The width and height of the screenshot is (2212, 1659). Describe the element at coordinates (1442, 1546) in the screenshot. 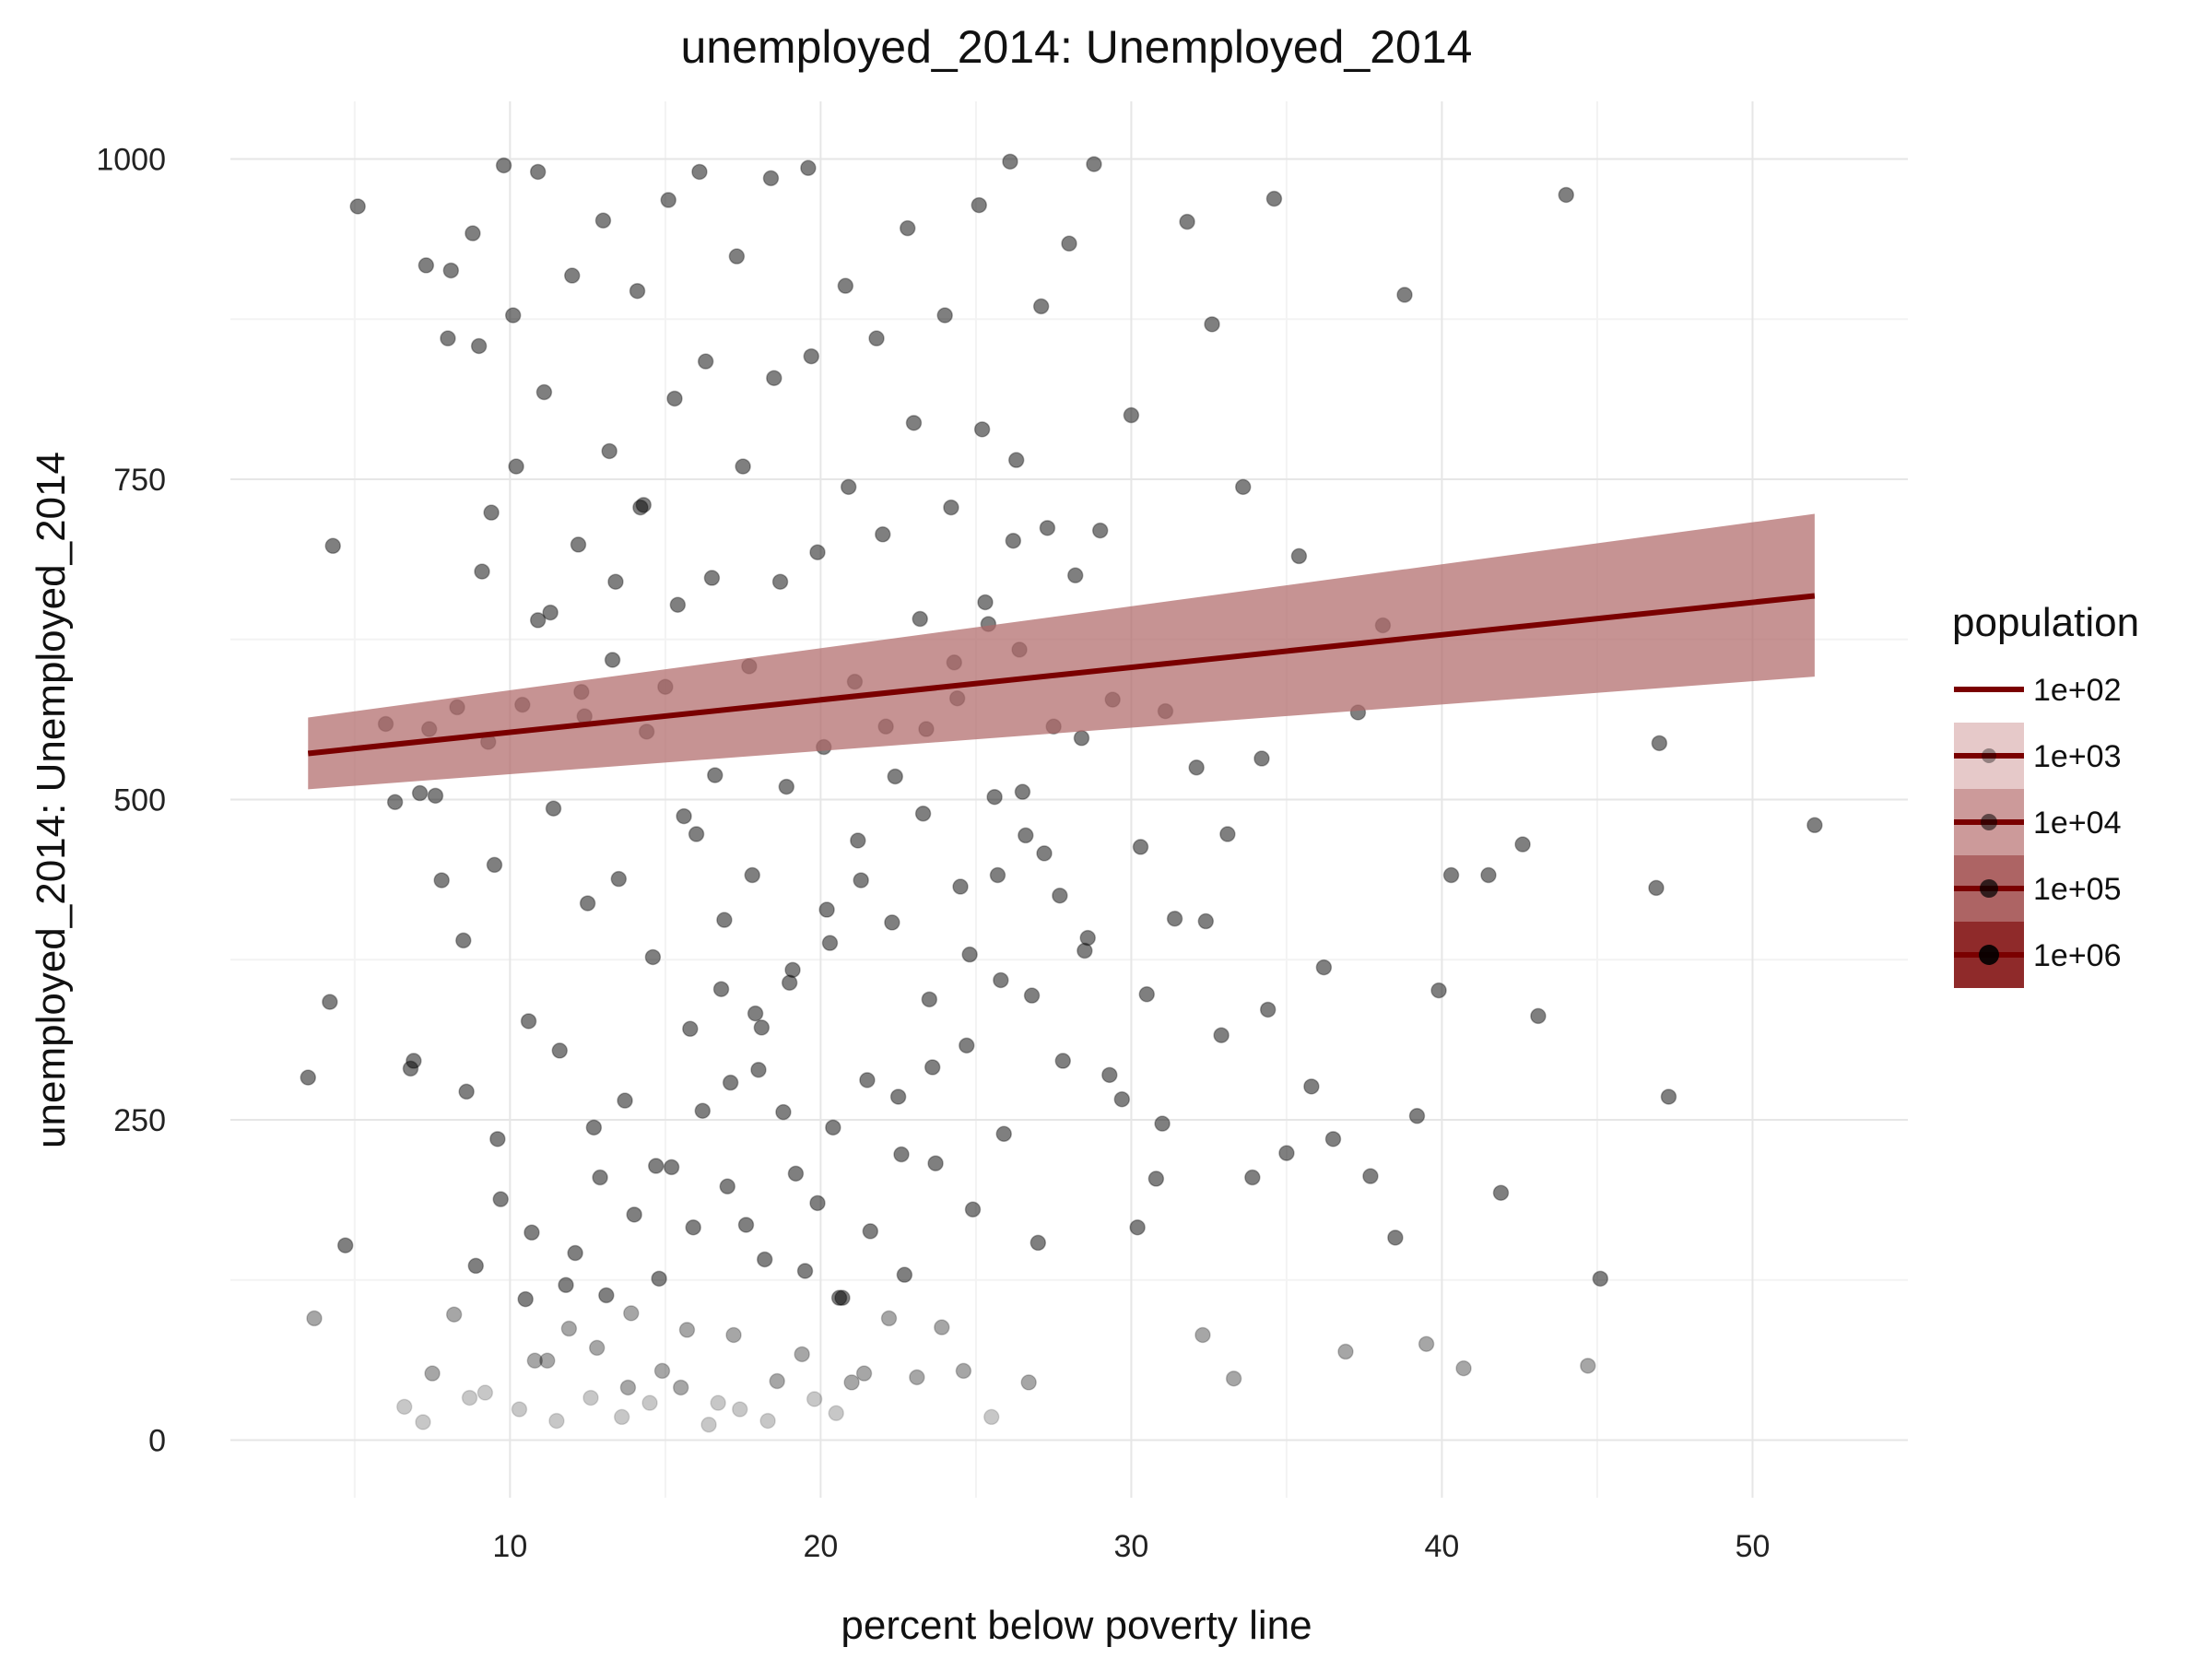

I see `x-tick-label: 40` at that location.